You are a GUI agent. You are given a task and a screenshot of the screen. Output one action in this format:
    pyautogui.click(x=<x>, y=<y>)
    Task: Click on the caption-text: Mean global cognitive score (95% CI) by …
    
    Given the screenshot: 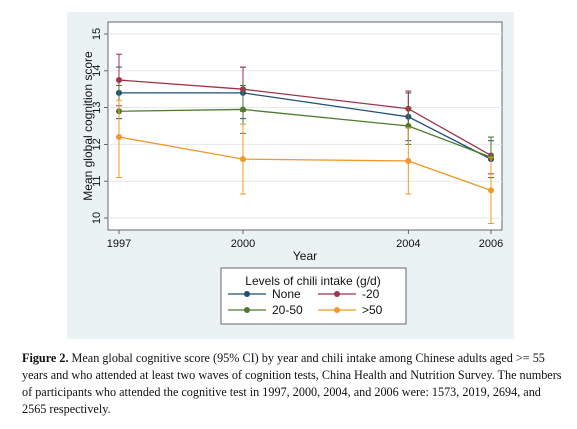 What is the action you would take?
    pyautogui.click(x=292, y=383)
    